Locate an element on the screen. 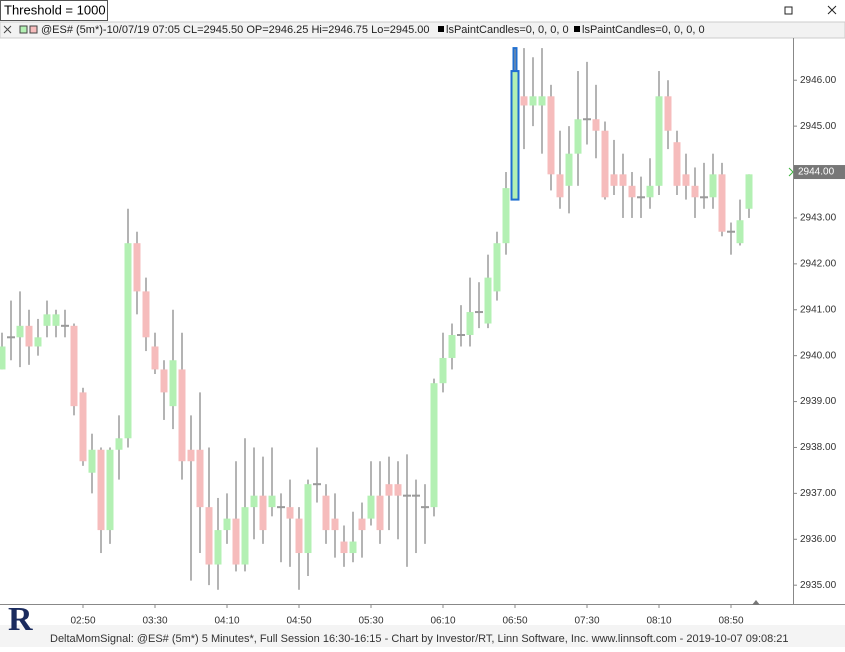 The width and height of the screenshot is (845, 652). title-box is located at coordinates (54, 10).